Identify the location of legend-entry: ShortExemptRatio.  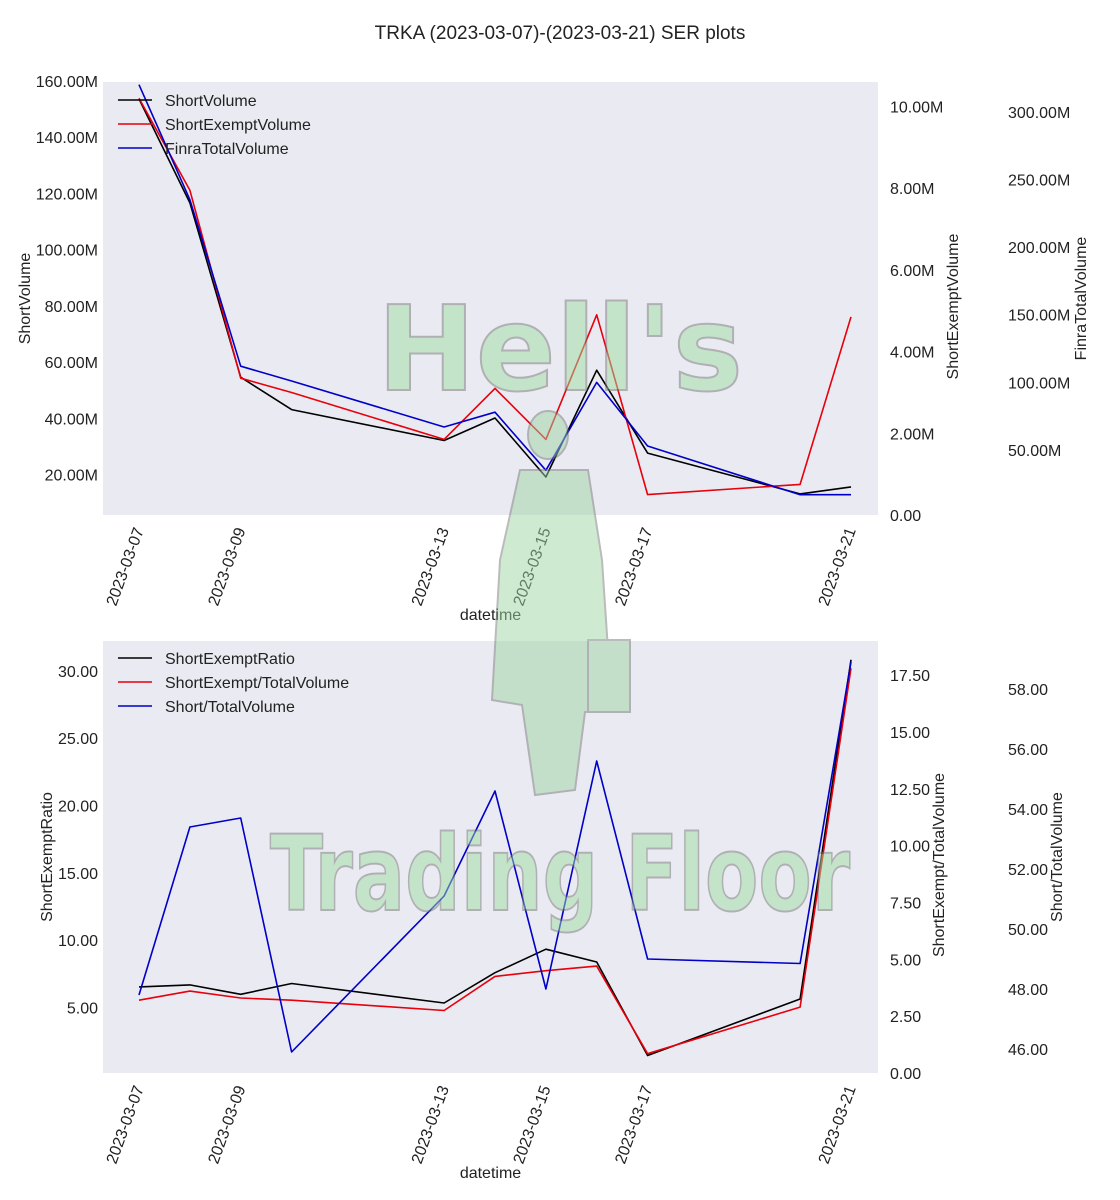
(230, 659).